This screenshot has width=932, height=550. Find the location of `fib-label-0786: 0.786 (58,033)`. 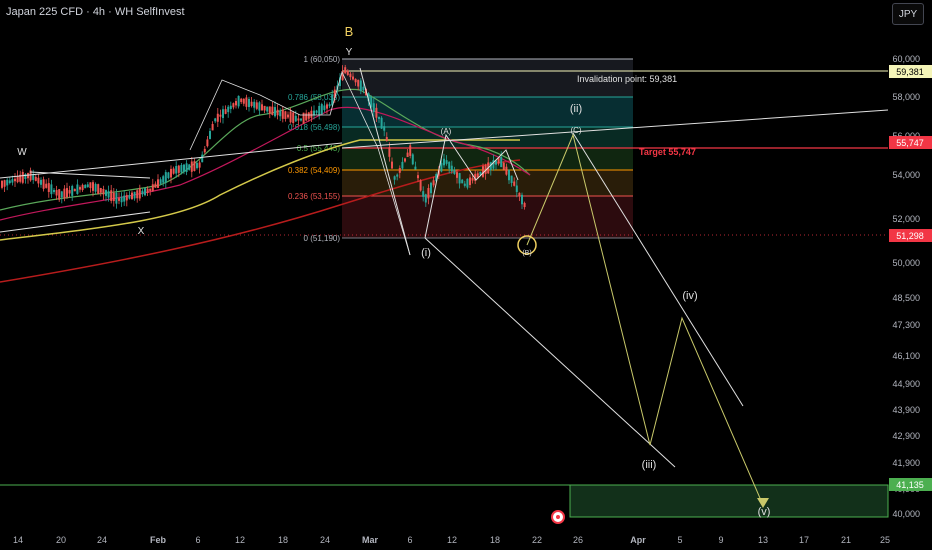

fib-label-0786: 0.786 (58,033) is located at coordinates (314, 97).